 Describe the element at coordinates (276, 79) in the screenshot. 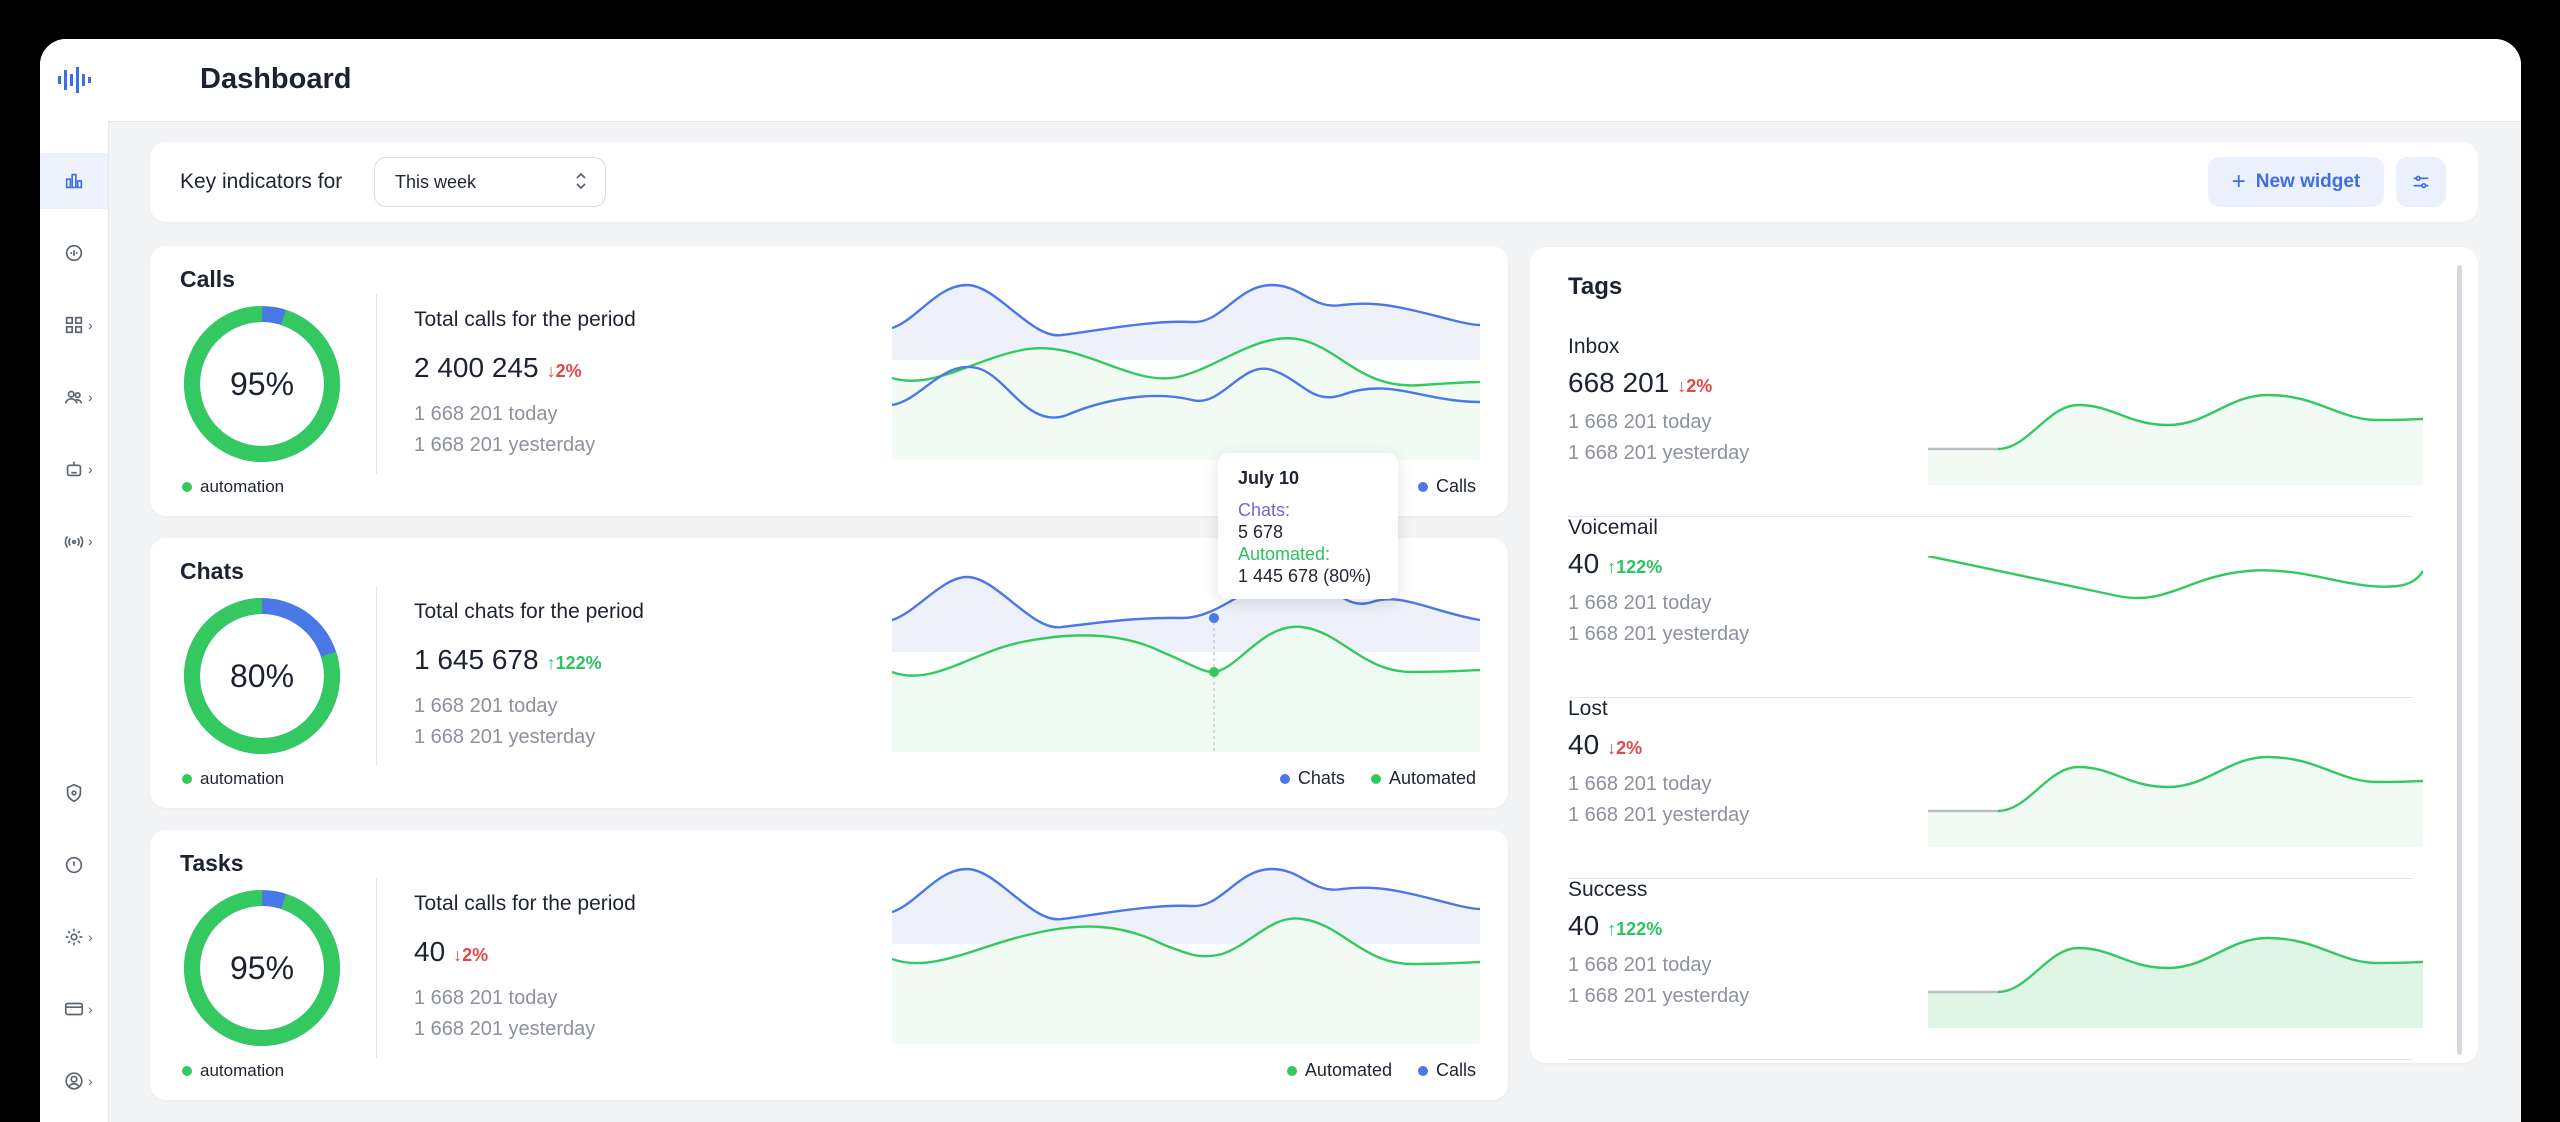

I see `page-title: Dashboard` at that location.